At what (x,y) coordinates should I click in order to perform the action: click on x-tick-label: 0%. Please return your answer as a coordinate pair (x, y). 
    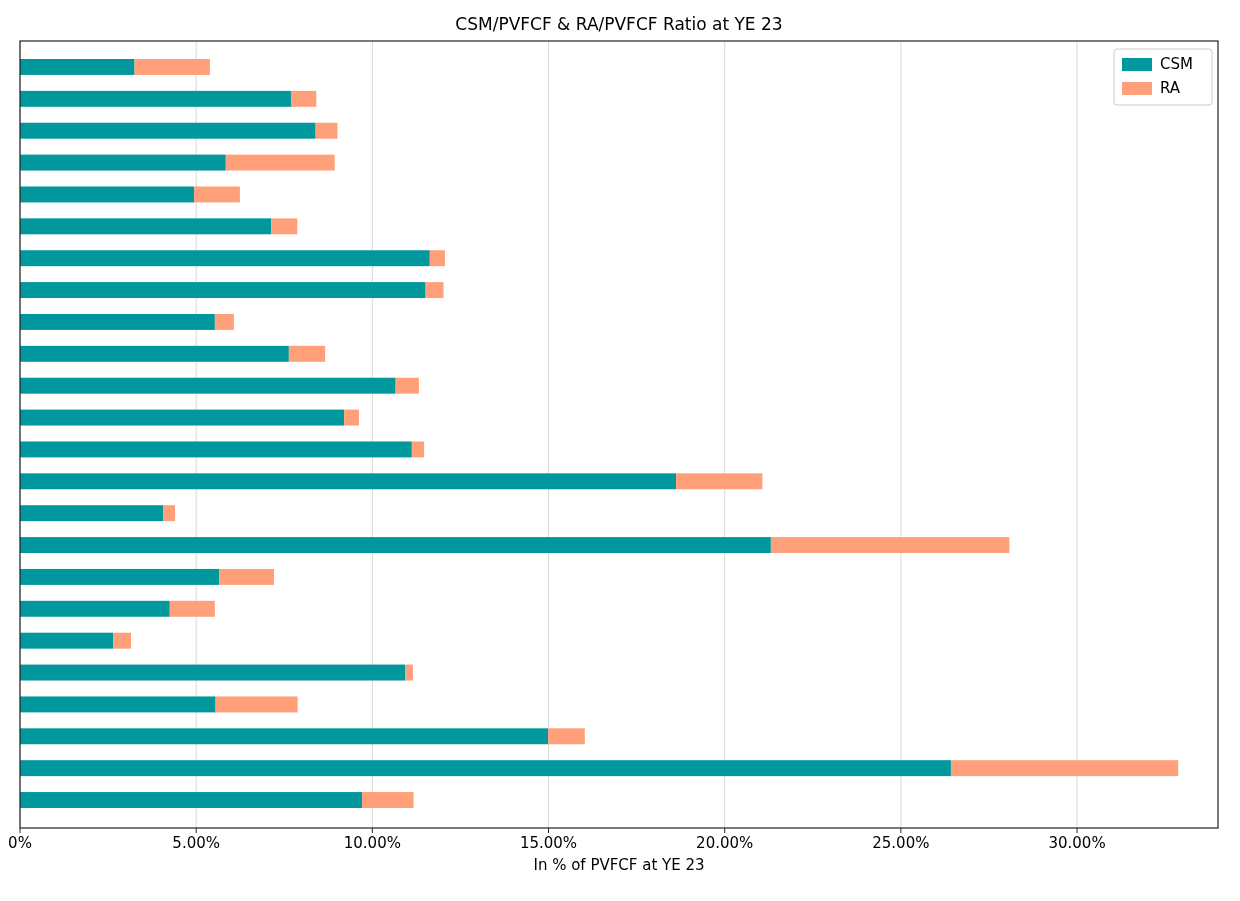
    Looking at the image, I should click on (20, 843).